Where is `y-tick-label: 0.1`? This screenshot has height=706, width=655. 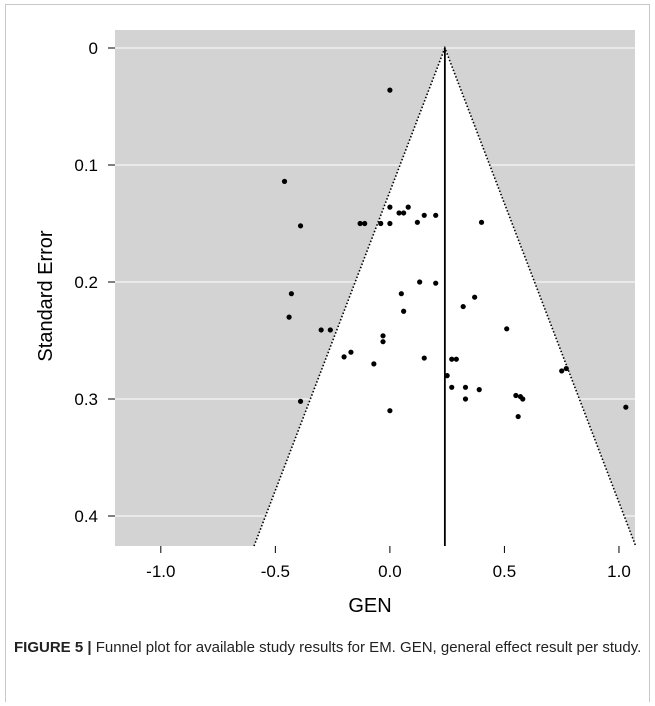
y-tick-label: 0.1 is located at coordinates (86, 165).